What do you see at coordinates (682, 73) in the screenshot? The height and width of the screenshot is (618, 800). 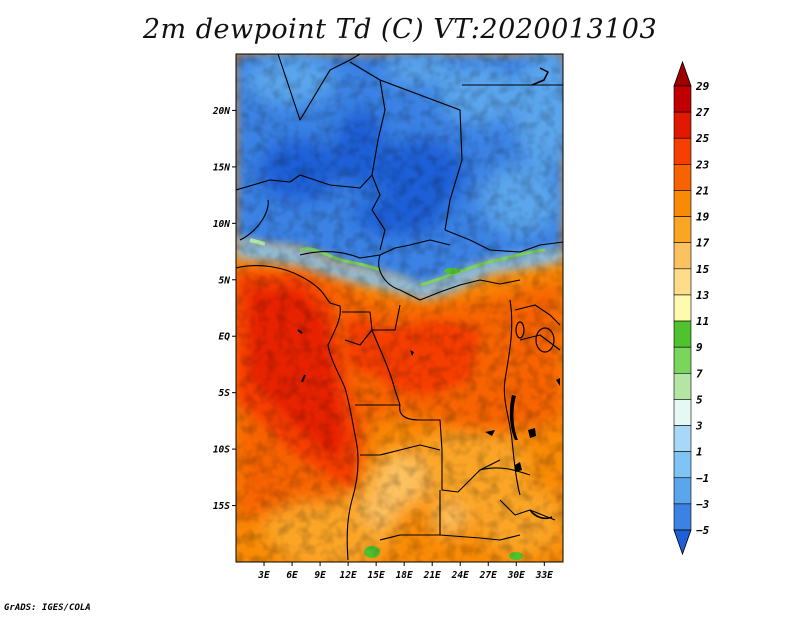 I see `colorbar-top-arrow` at bounding box center [682, 73].